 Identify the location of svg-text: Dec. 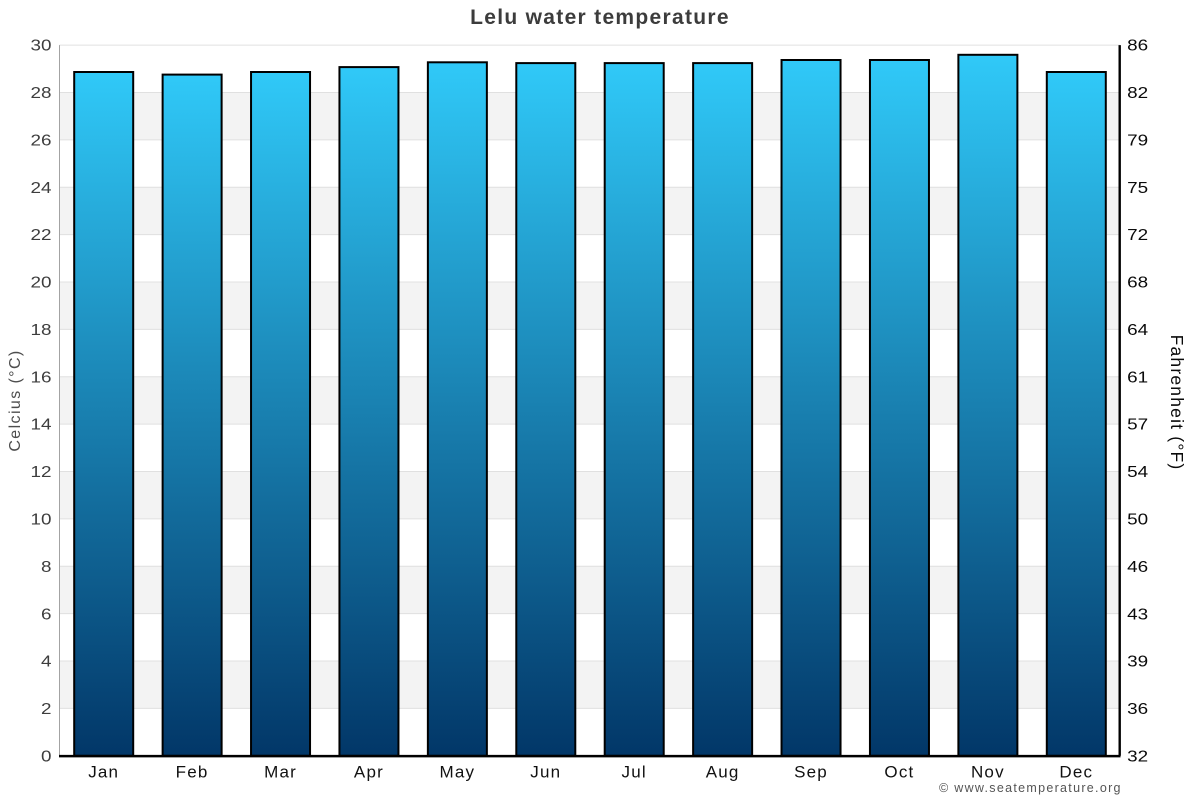
(1076, 772).